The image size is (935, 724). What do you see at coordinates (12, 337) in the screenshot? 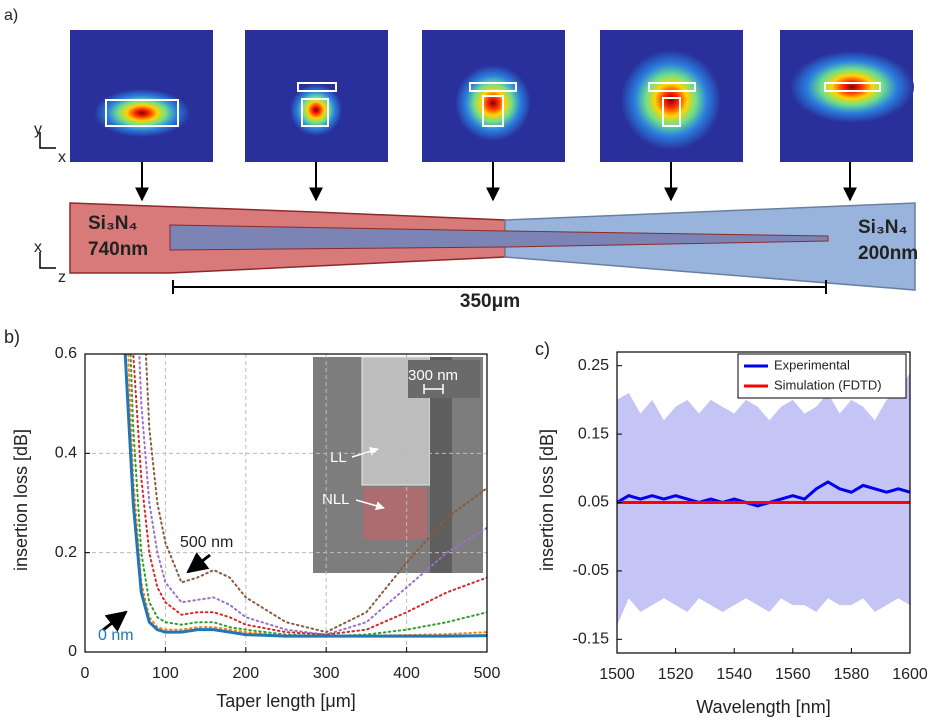
I see `panel-label: b)` at bounding box center [12, 337].